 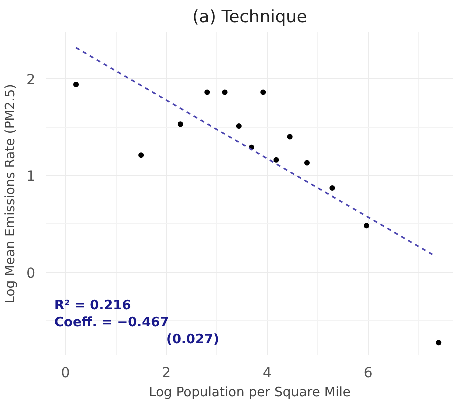 I want to click on annotation: R² = 0.216, so click(x=93, y=306).